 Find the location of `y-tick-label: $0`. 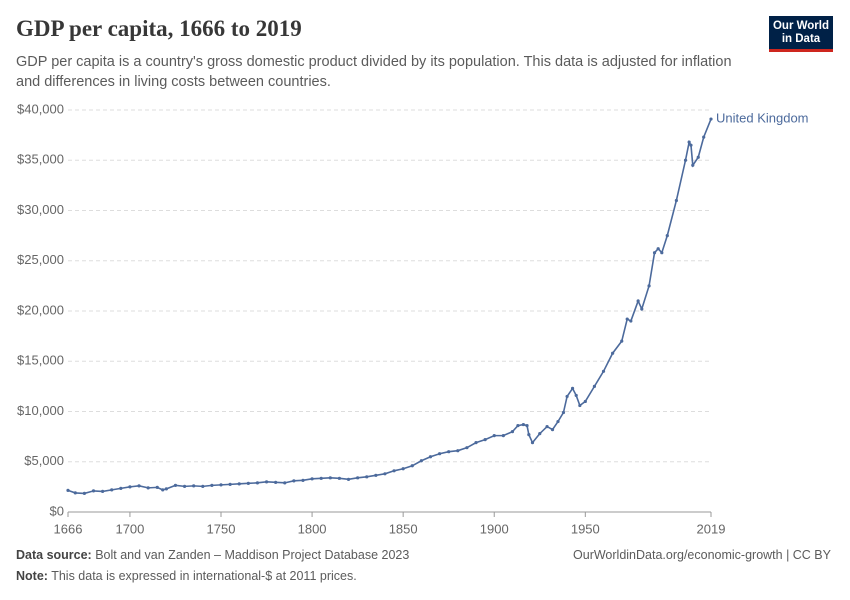

y-tick-label: $0 is located at coordinates (57, 510).